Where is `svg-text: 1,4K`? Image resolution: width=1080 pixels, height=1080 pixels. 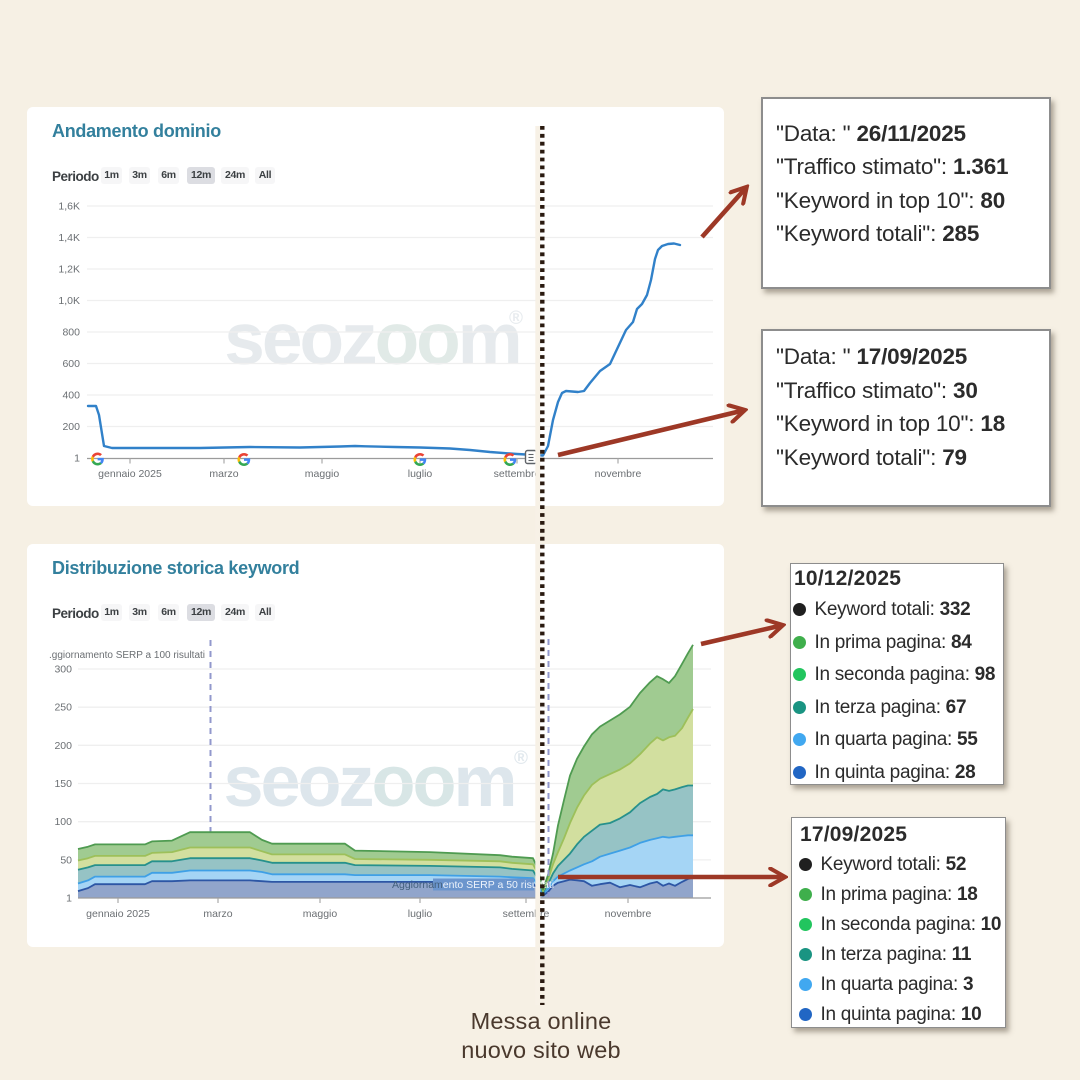 svg-text: 1,4K is located at coordinates (69, 238).